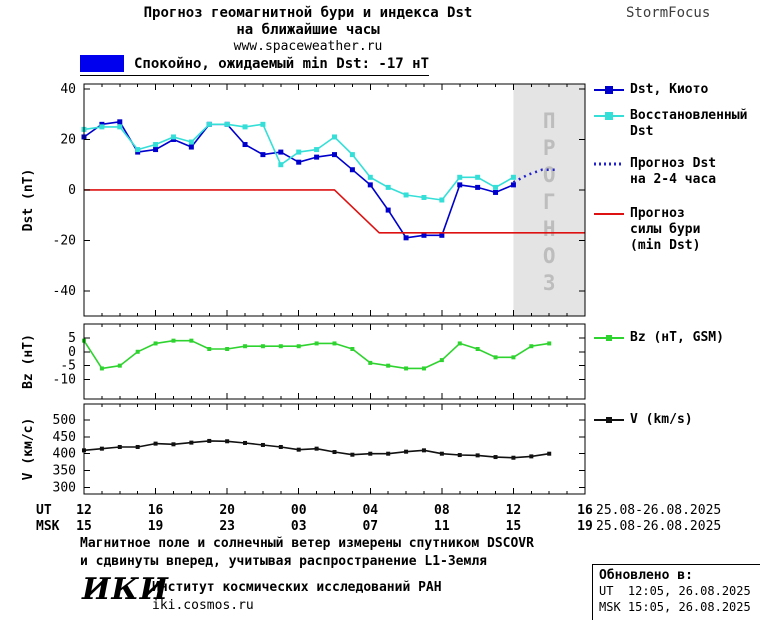 This screenshot has width=760, height=620. Describe the element at coordinates (72, 338) in the screenshot. I see `svg-text: 5` at that location.